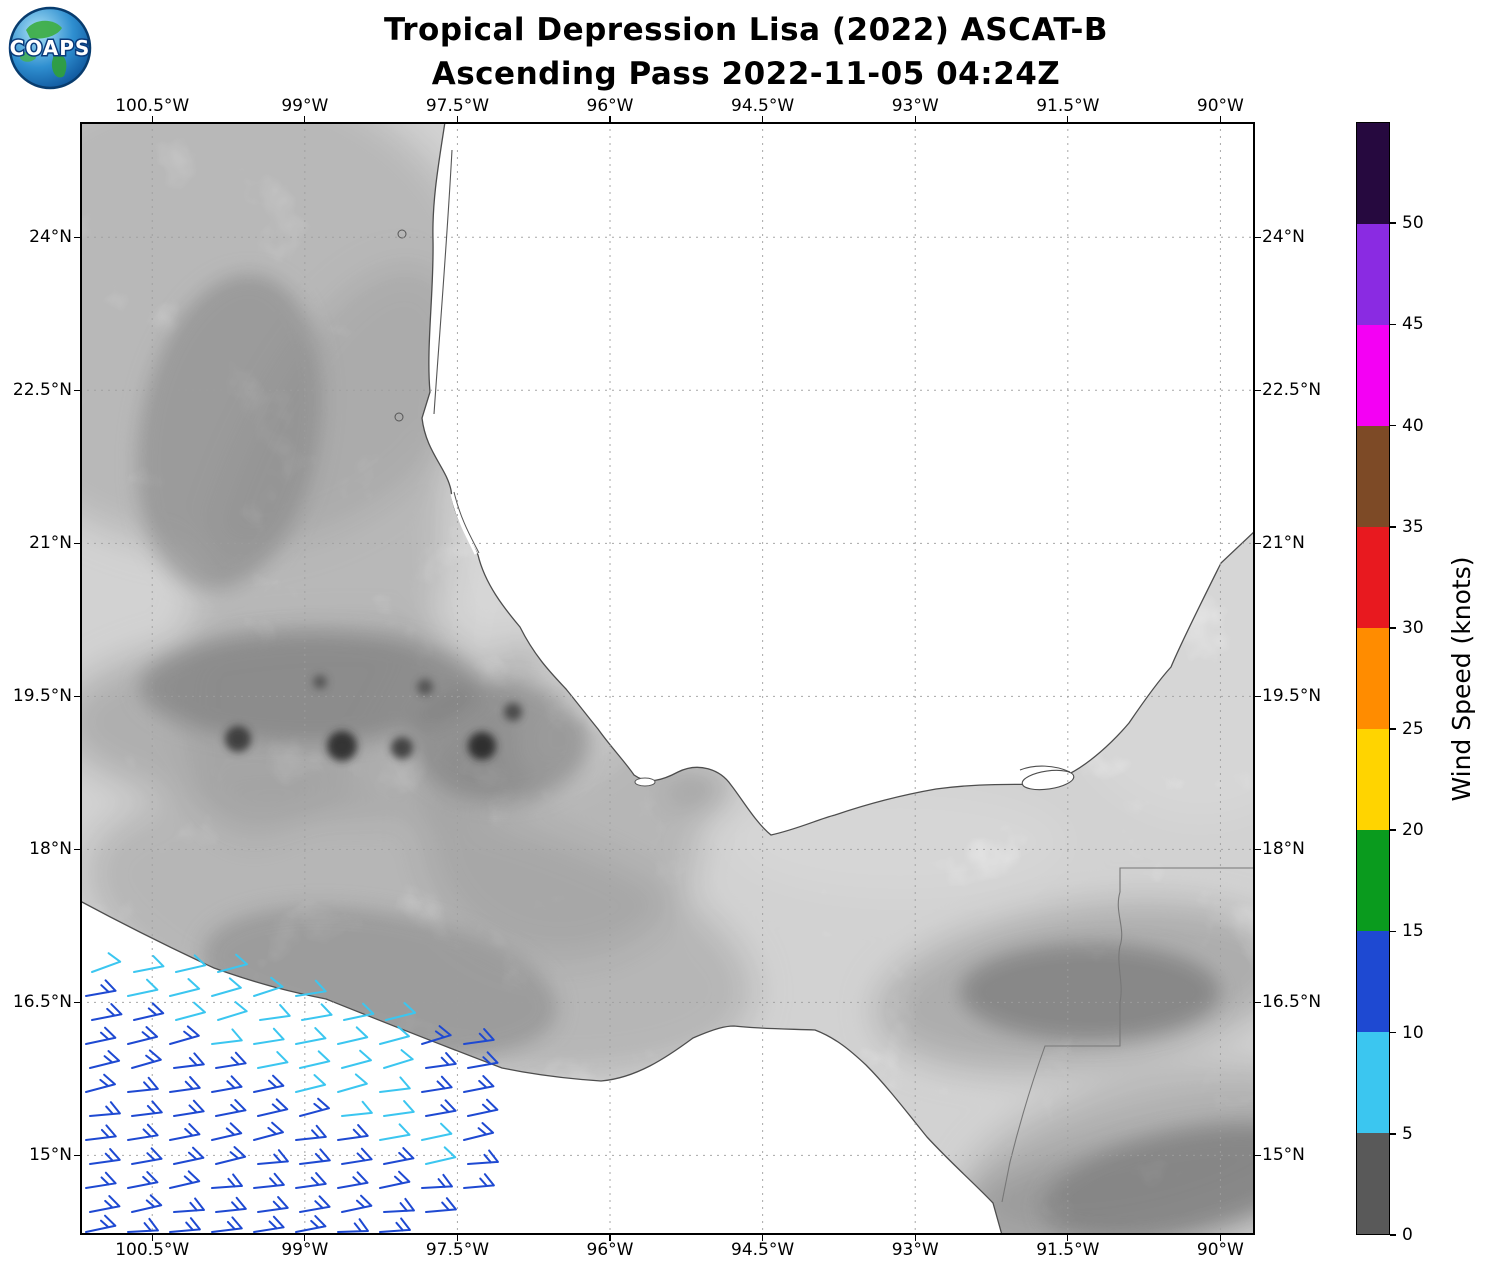 Image resolution: width=1492 pixels, height=1264 pixels. Describe the element at coordinates (1068, 106) in the screenshot. I see `lon-tick-label: 91.5°W` at that location.